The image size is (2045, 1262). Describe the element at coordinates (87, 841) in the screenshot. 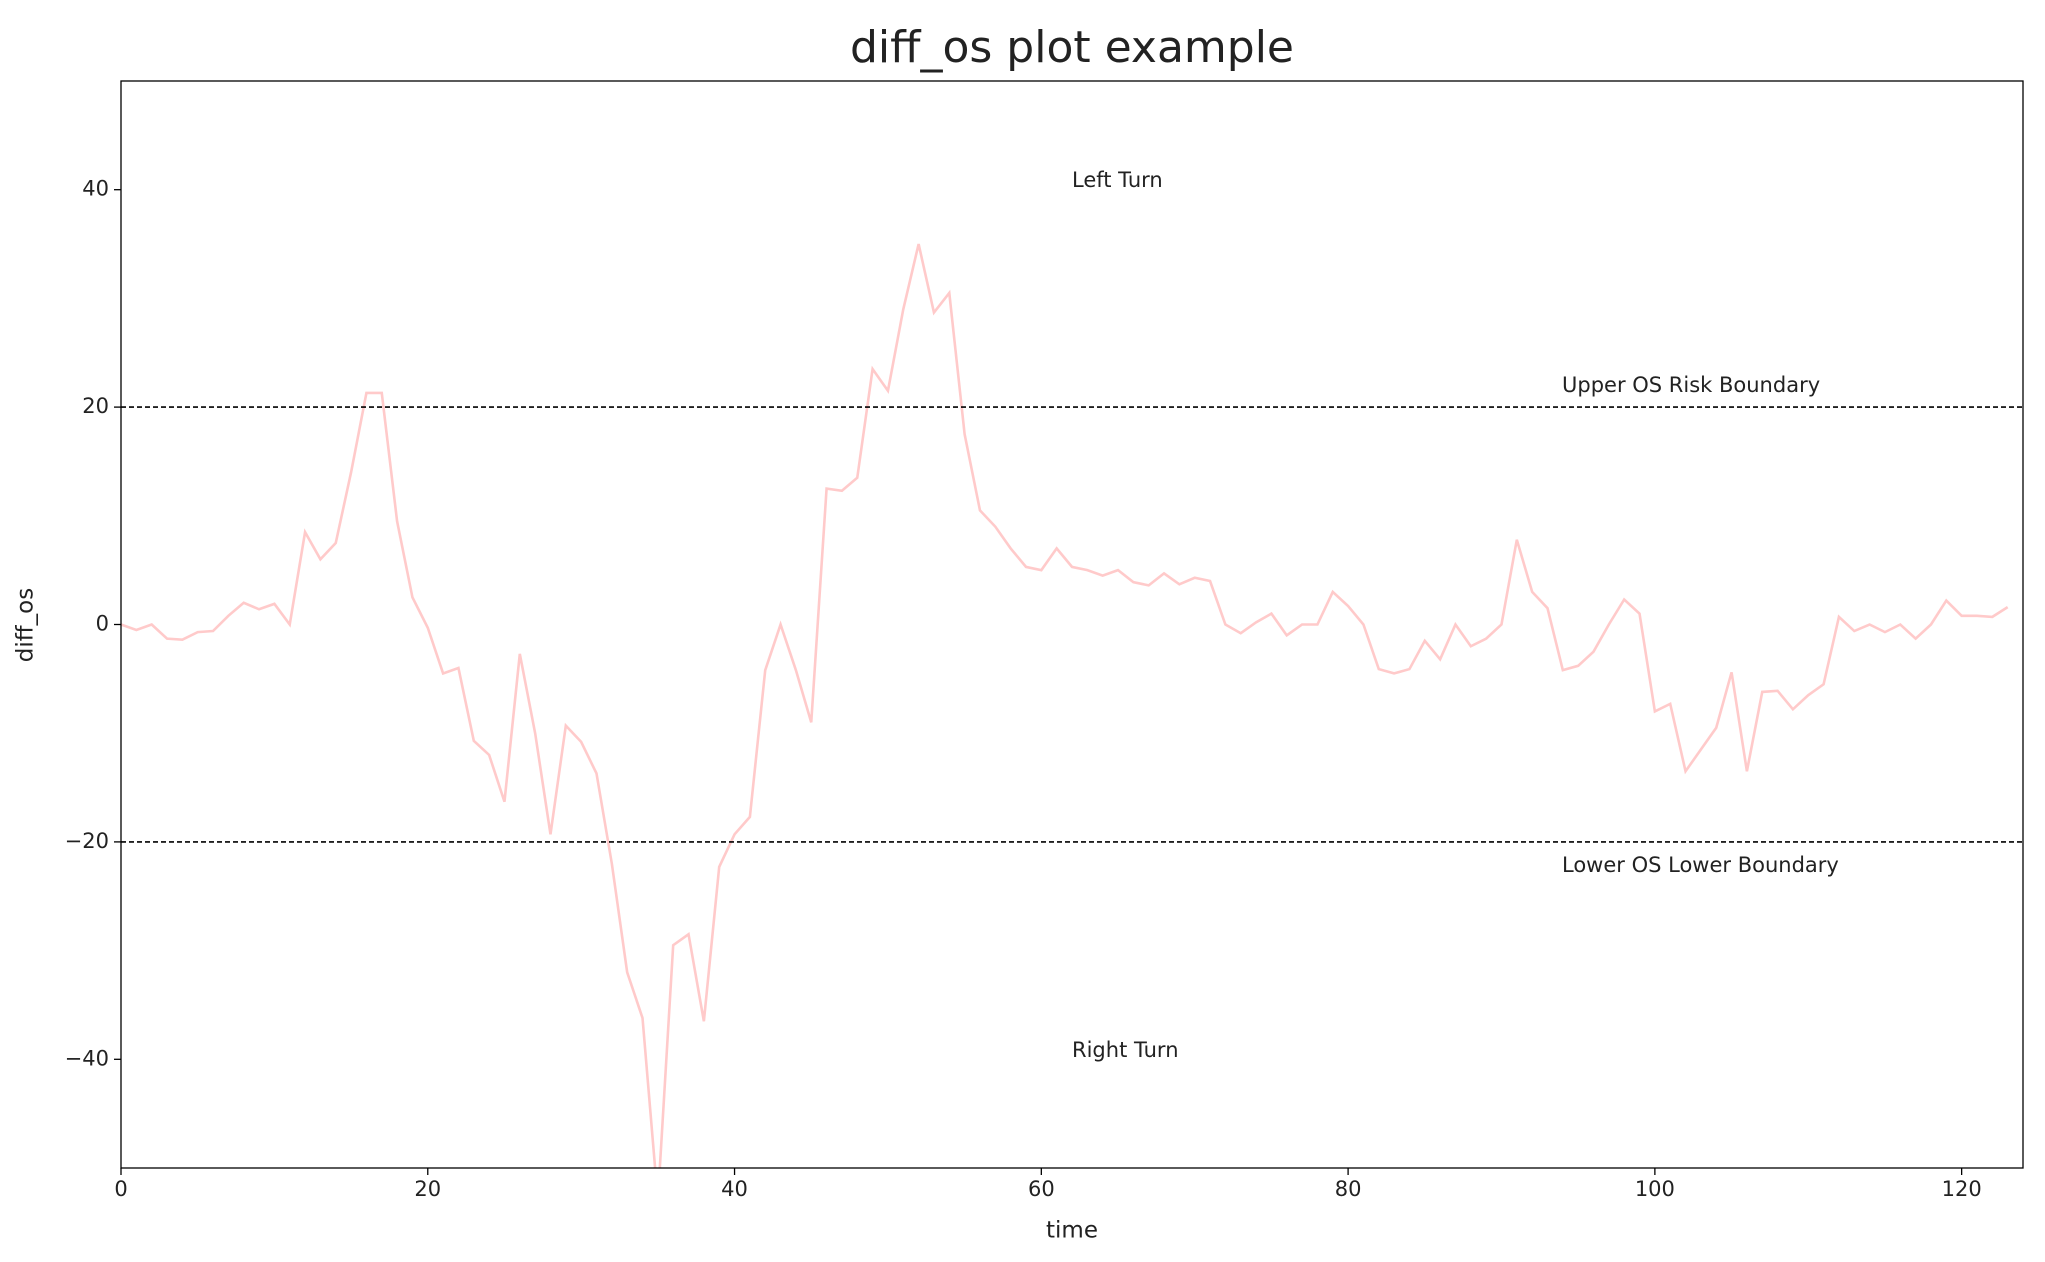

I see `y-tick-label: −20` at that location.